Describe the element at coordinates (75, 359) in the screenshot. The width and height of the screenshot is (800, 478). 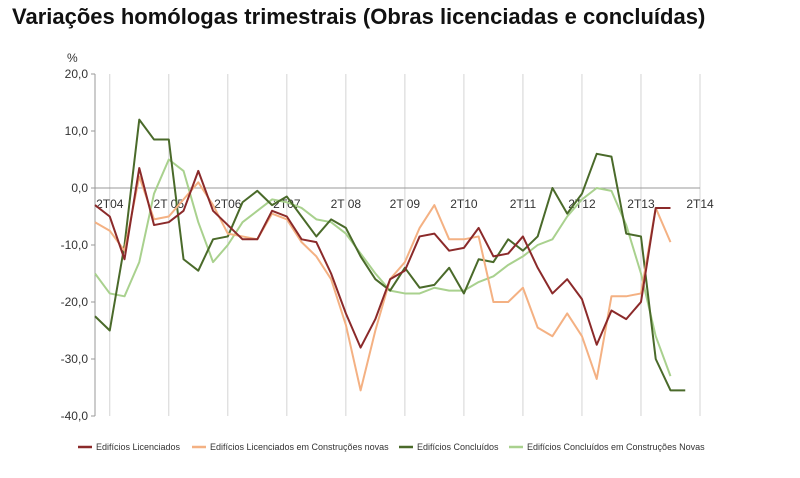
I see `y-tick-label: -30,0` at that location.